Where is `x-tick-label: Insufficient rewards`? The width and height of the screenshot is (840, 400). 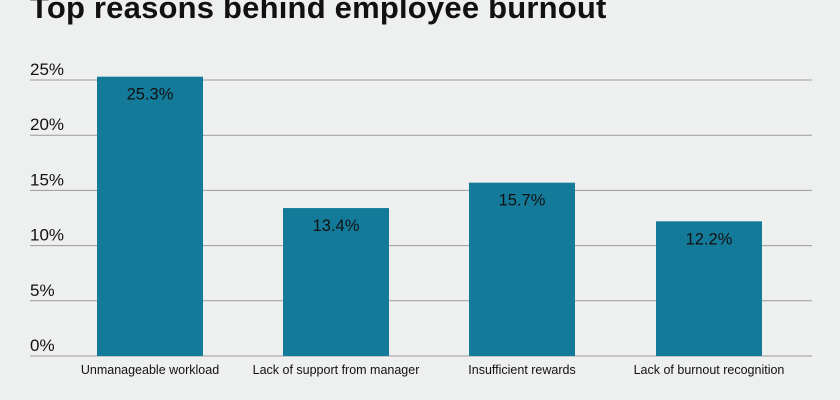
x-tick-label: Insufficient rewards is located at coordinates (521, 370).